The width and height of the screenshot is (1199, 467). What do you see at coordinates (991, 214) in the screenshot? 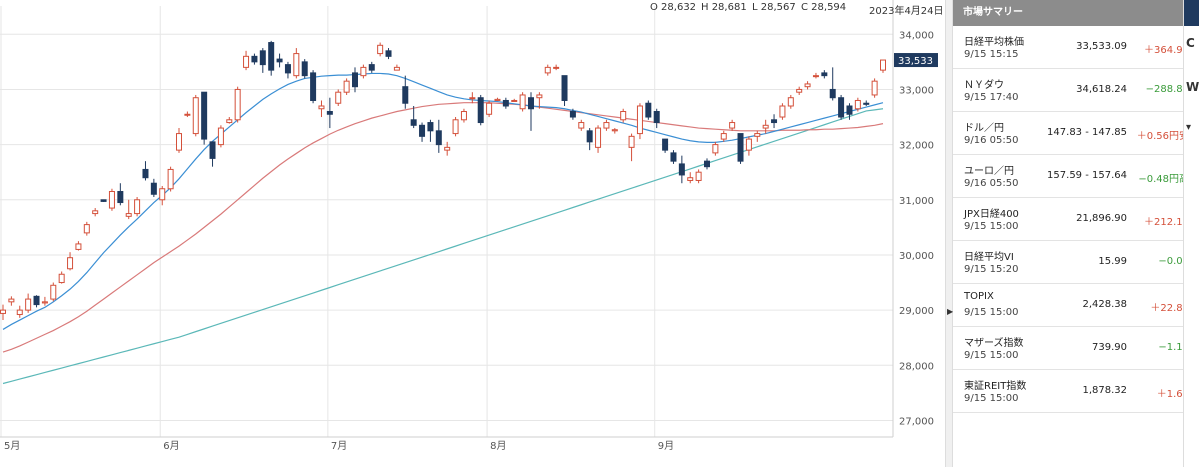
I see `row-name: JPX日経400` at bounding box center [991, 214].